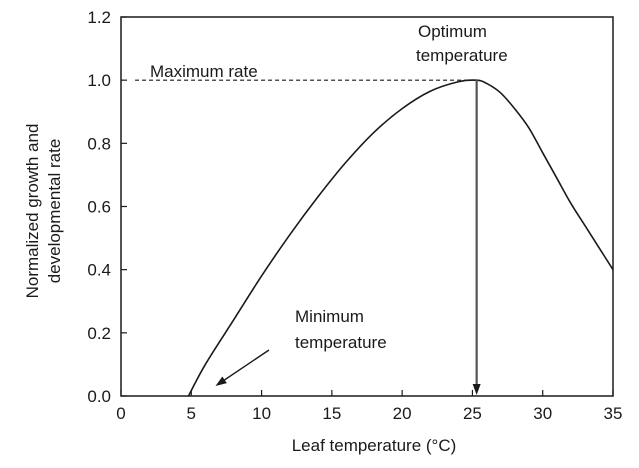 The width and height of the screenshot is (639, 468). What do you see at coordinates (32, 211) in the screenshot?
I see `y-axis-label-line1: Normalized growth and` at bounding box center [32, 211].